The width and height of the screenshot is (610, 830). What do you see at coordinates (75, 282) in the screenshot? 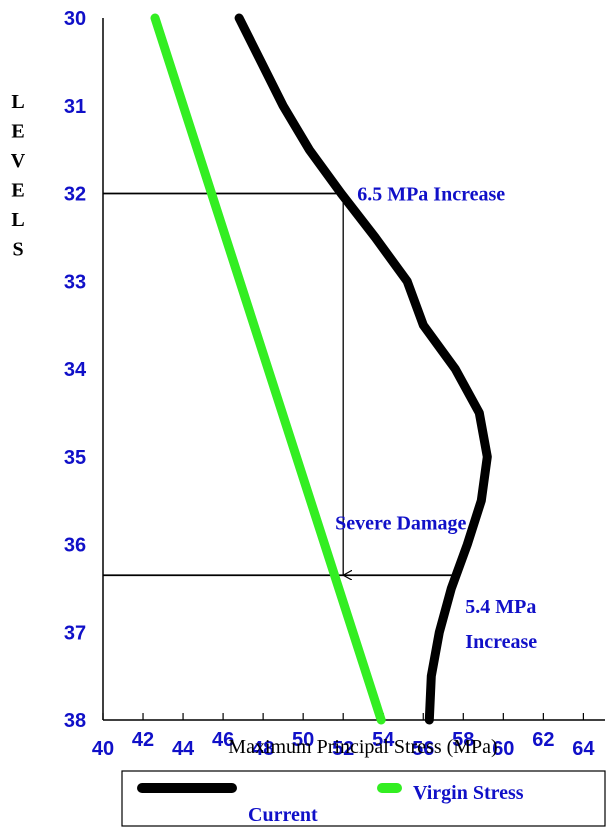
I see `y-tick-label: 33` at bounding box center [75, 282].